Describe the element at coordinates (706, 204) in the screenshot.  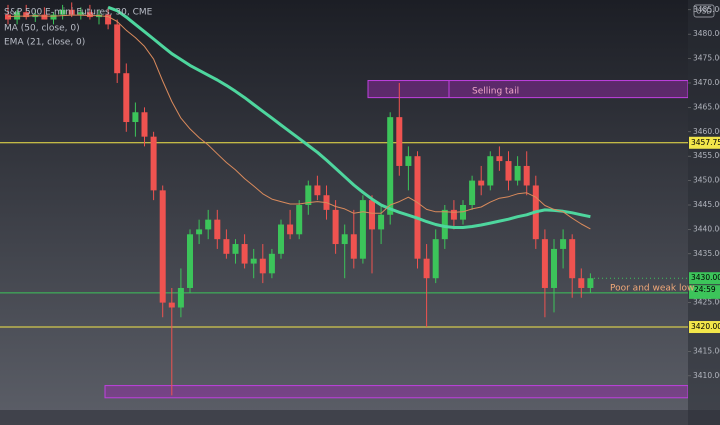
I see `y-tick-label: 3445.00` at that location.